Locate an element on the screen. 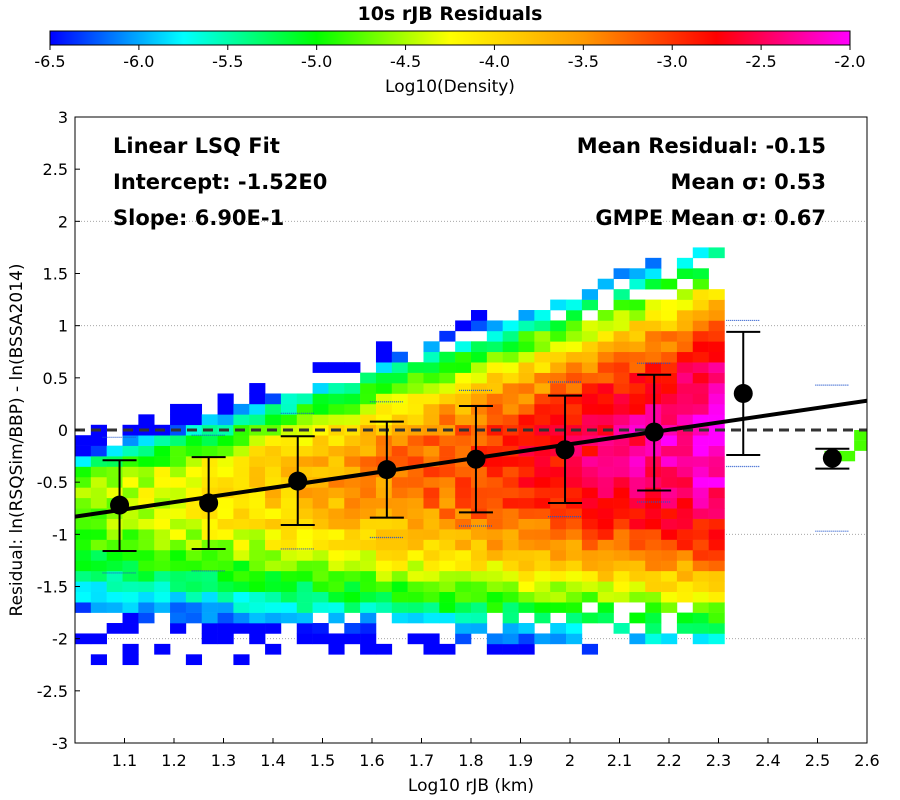 The image size is (900, 800). y-tick-label: 2 is located at coordinates (63, 221).